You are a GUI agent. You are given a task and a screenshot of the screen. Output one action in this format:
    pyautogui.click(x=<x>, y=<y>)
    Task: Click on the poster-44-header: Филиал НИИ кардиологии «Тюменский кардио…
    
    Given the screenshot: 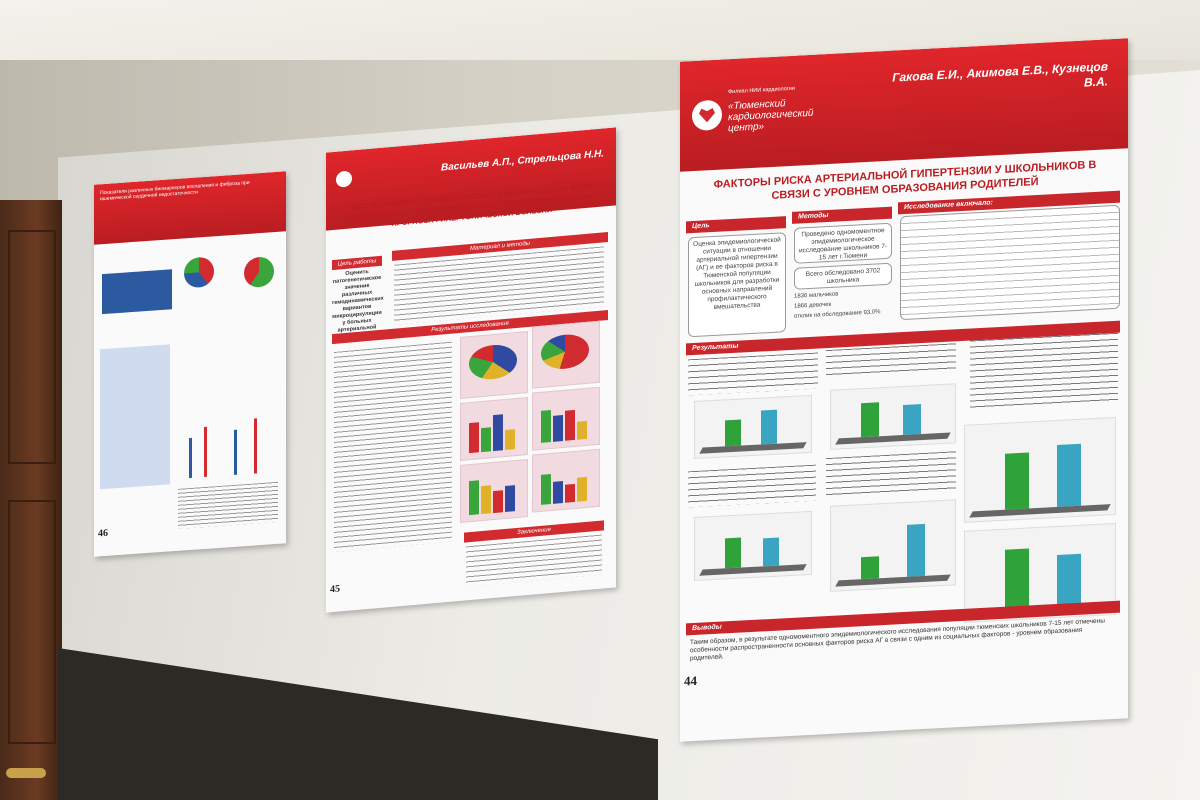 What is the action you would take?
    pyautogui.click(x=904, y=105)
    